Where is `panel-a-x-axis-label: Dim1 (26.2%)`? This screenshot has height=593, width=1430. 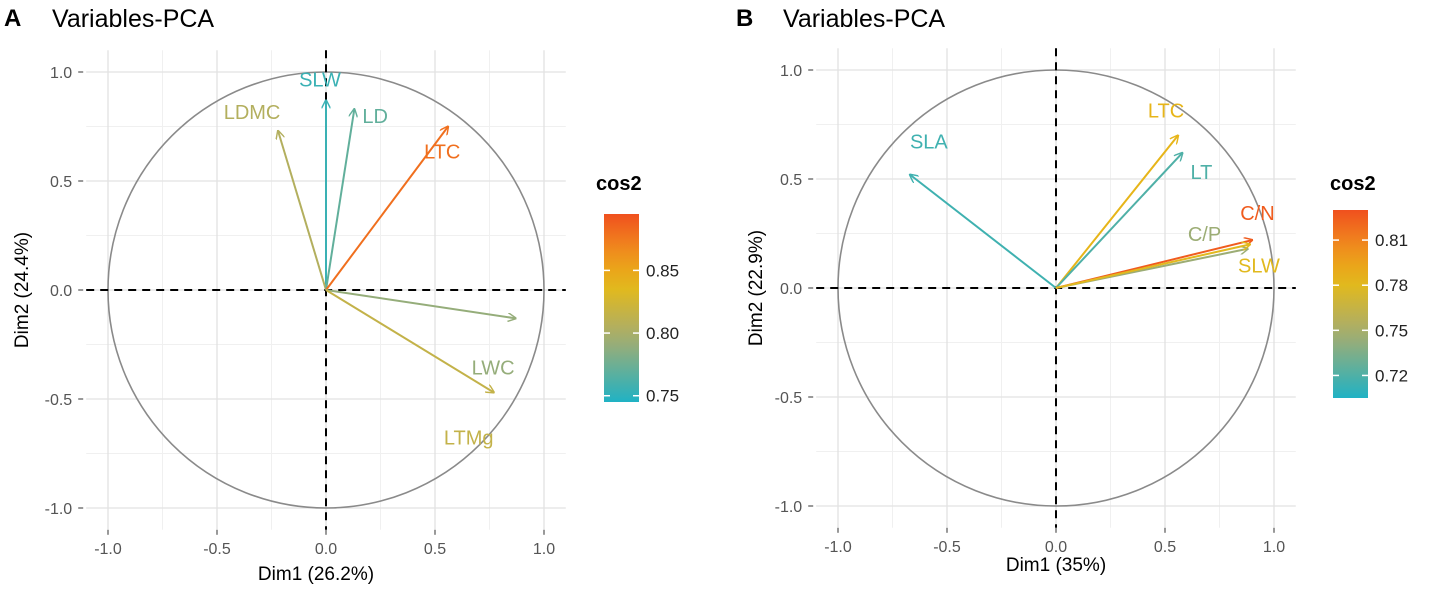
panel-a-x-axis-label: Dim1 (26.2%) is located at coordinates (316, 574).